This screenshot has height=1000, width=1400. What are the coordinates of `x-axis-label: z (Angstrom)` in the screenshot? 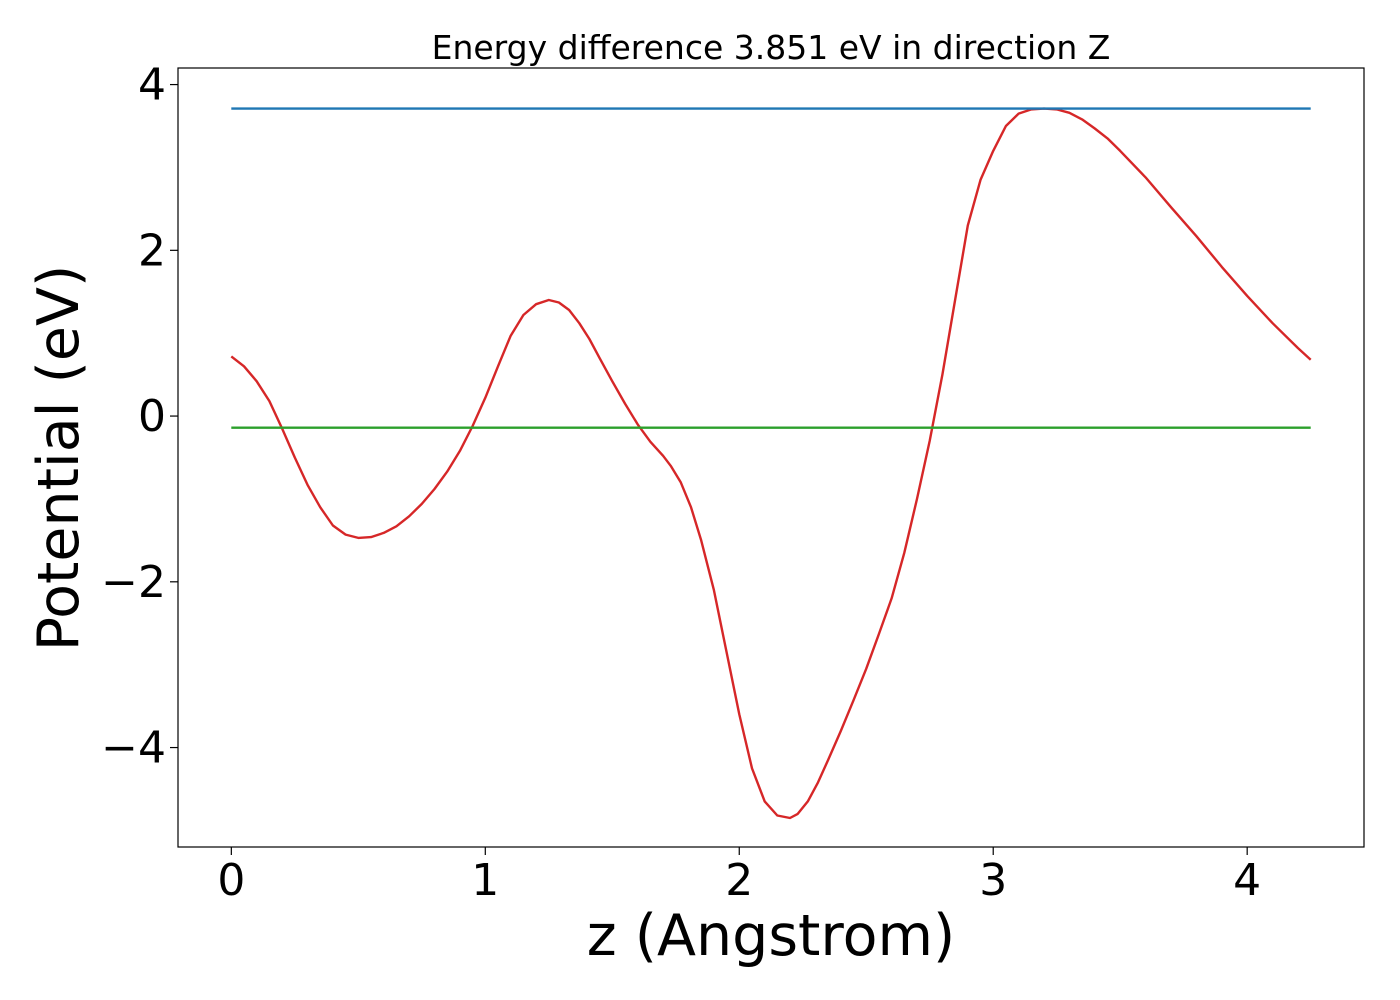 It's located at (771, 936).